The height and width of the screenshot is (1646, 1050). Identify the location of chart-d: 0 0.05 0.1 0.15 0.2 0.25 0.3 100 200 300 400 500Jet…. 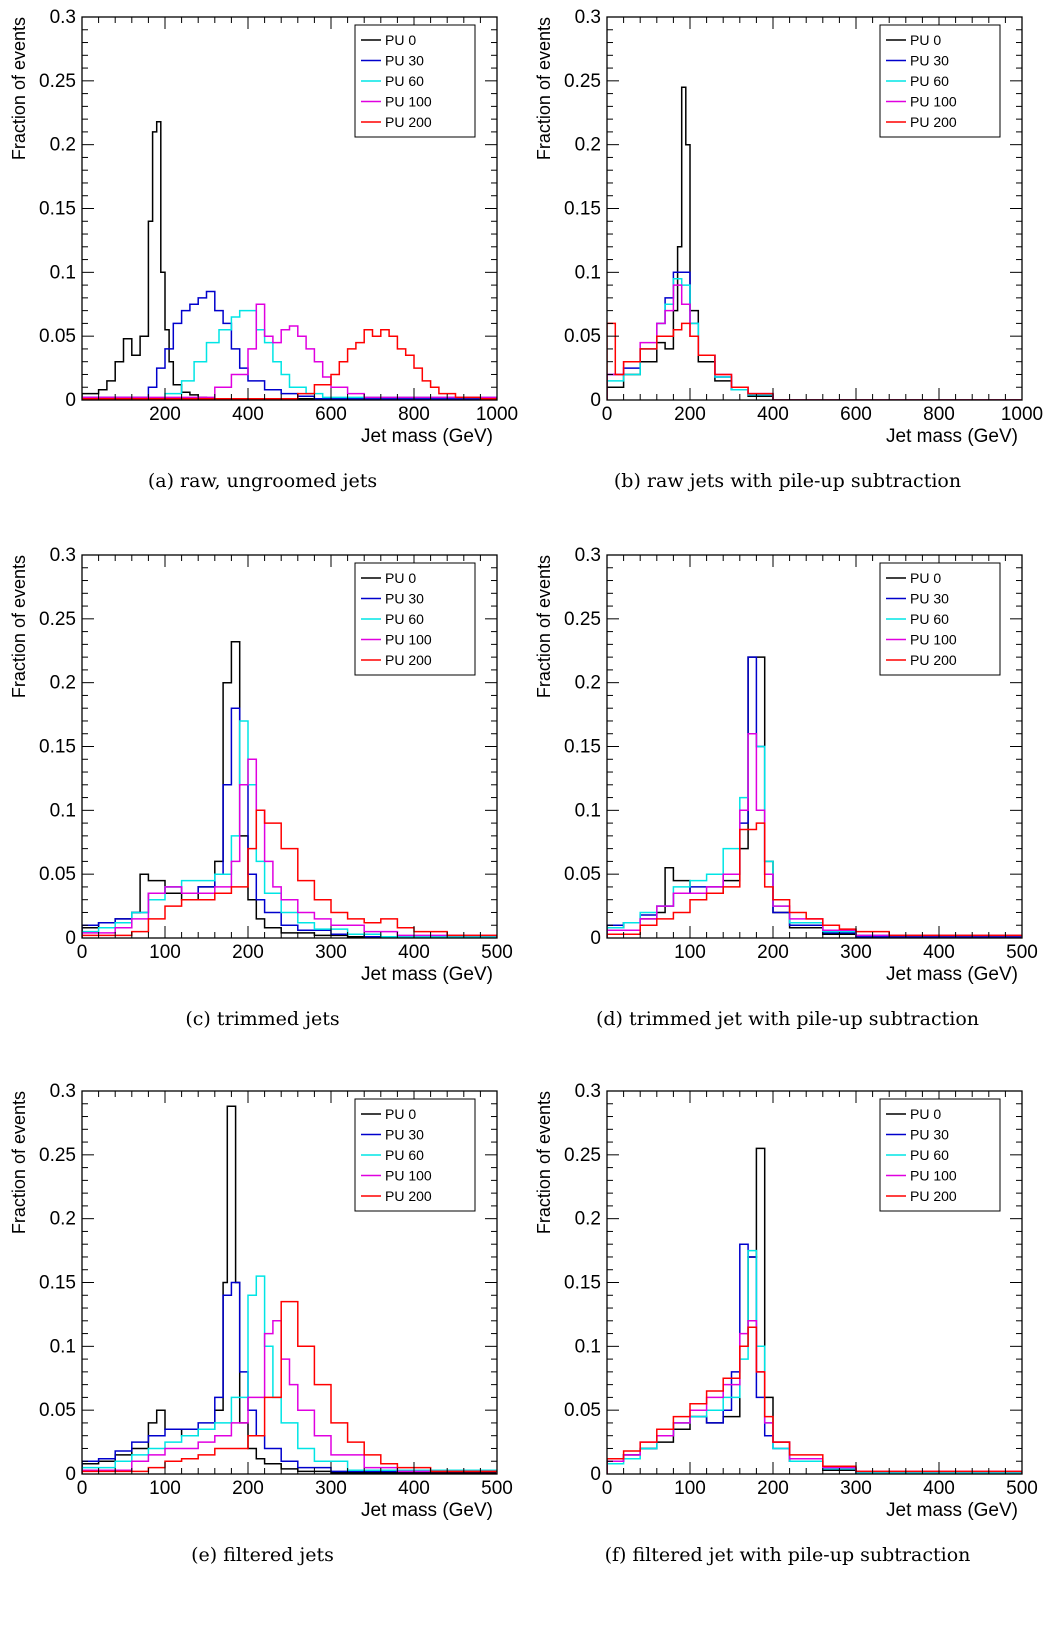
(786, 765).